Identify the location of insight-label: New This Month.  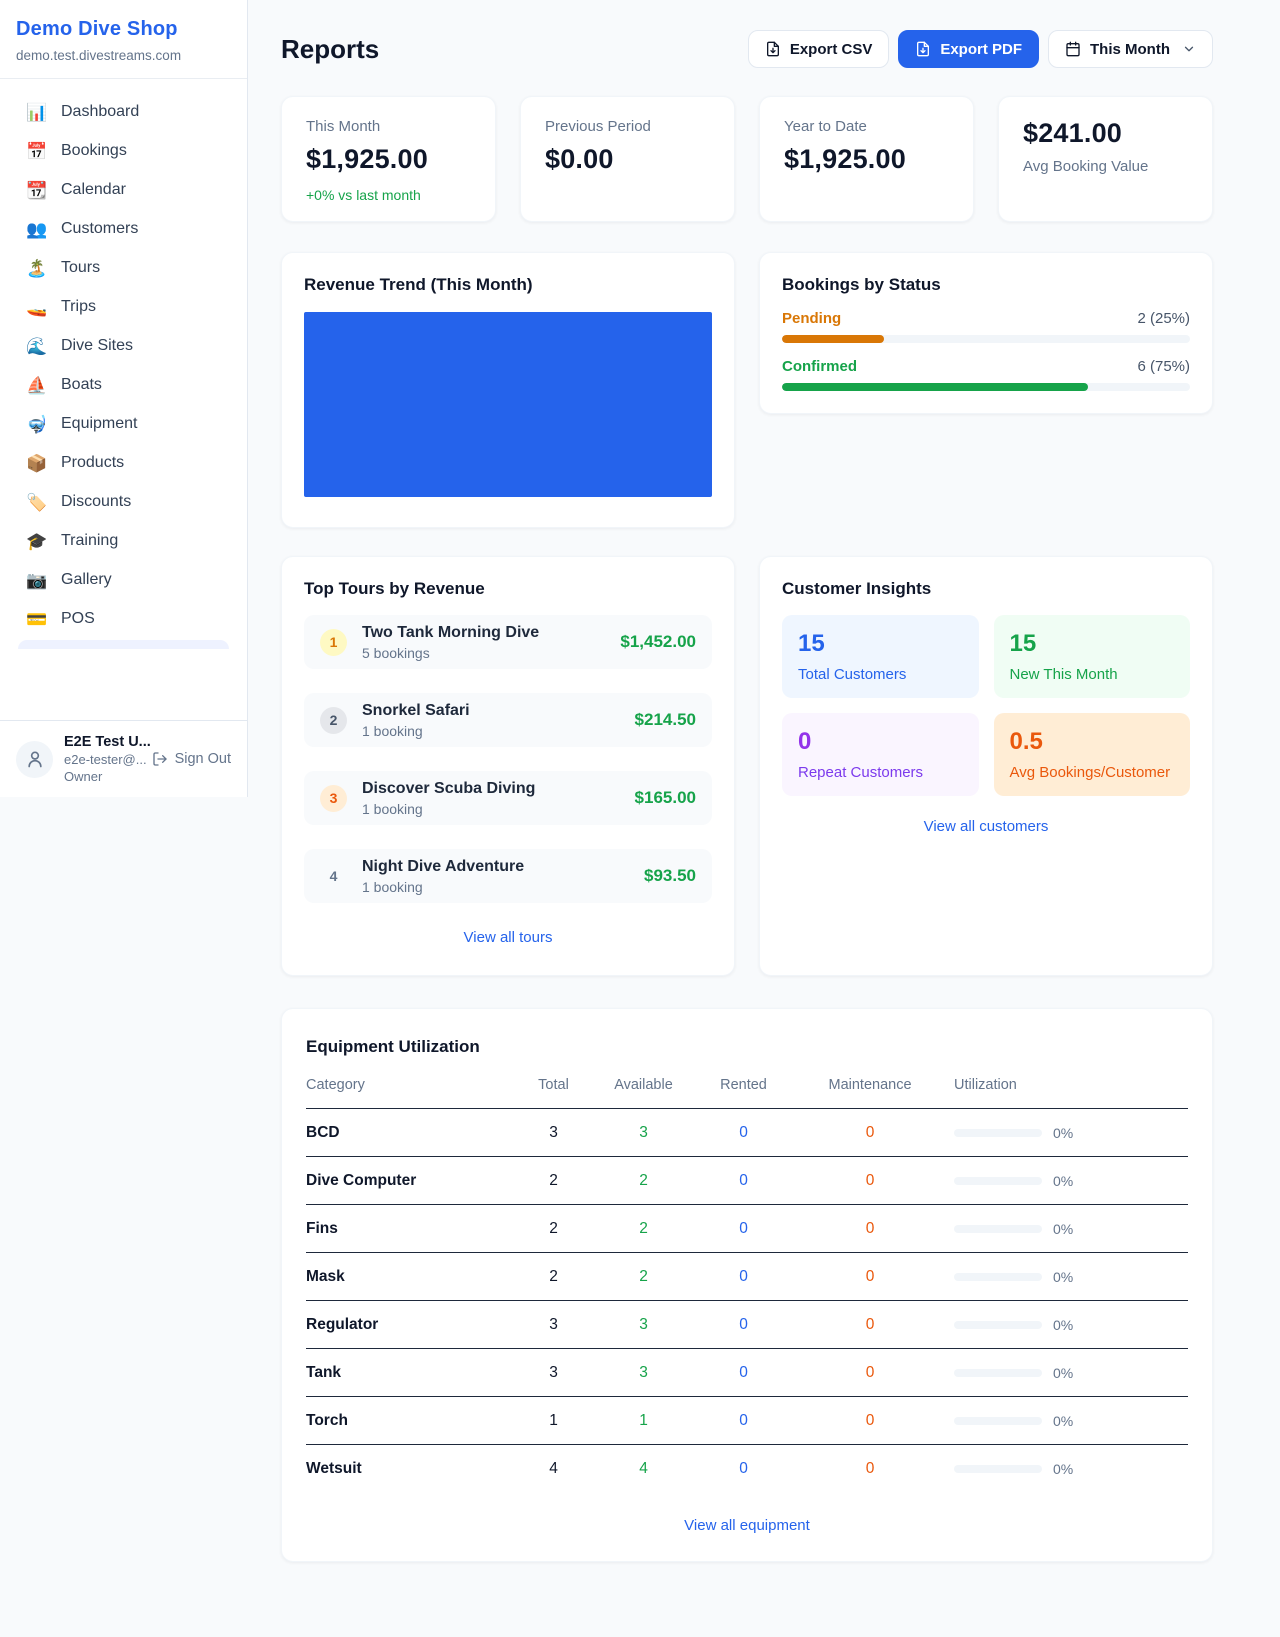
(1063, 674).